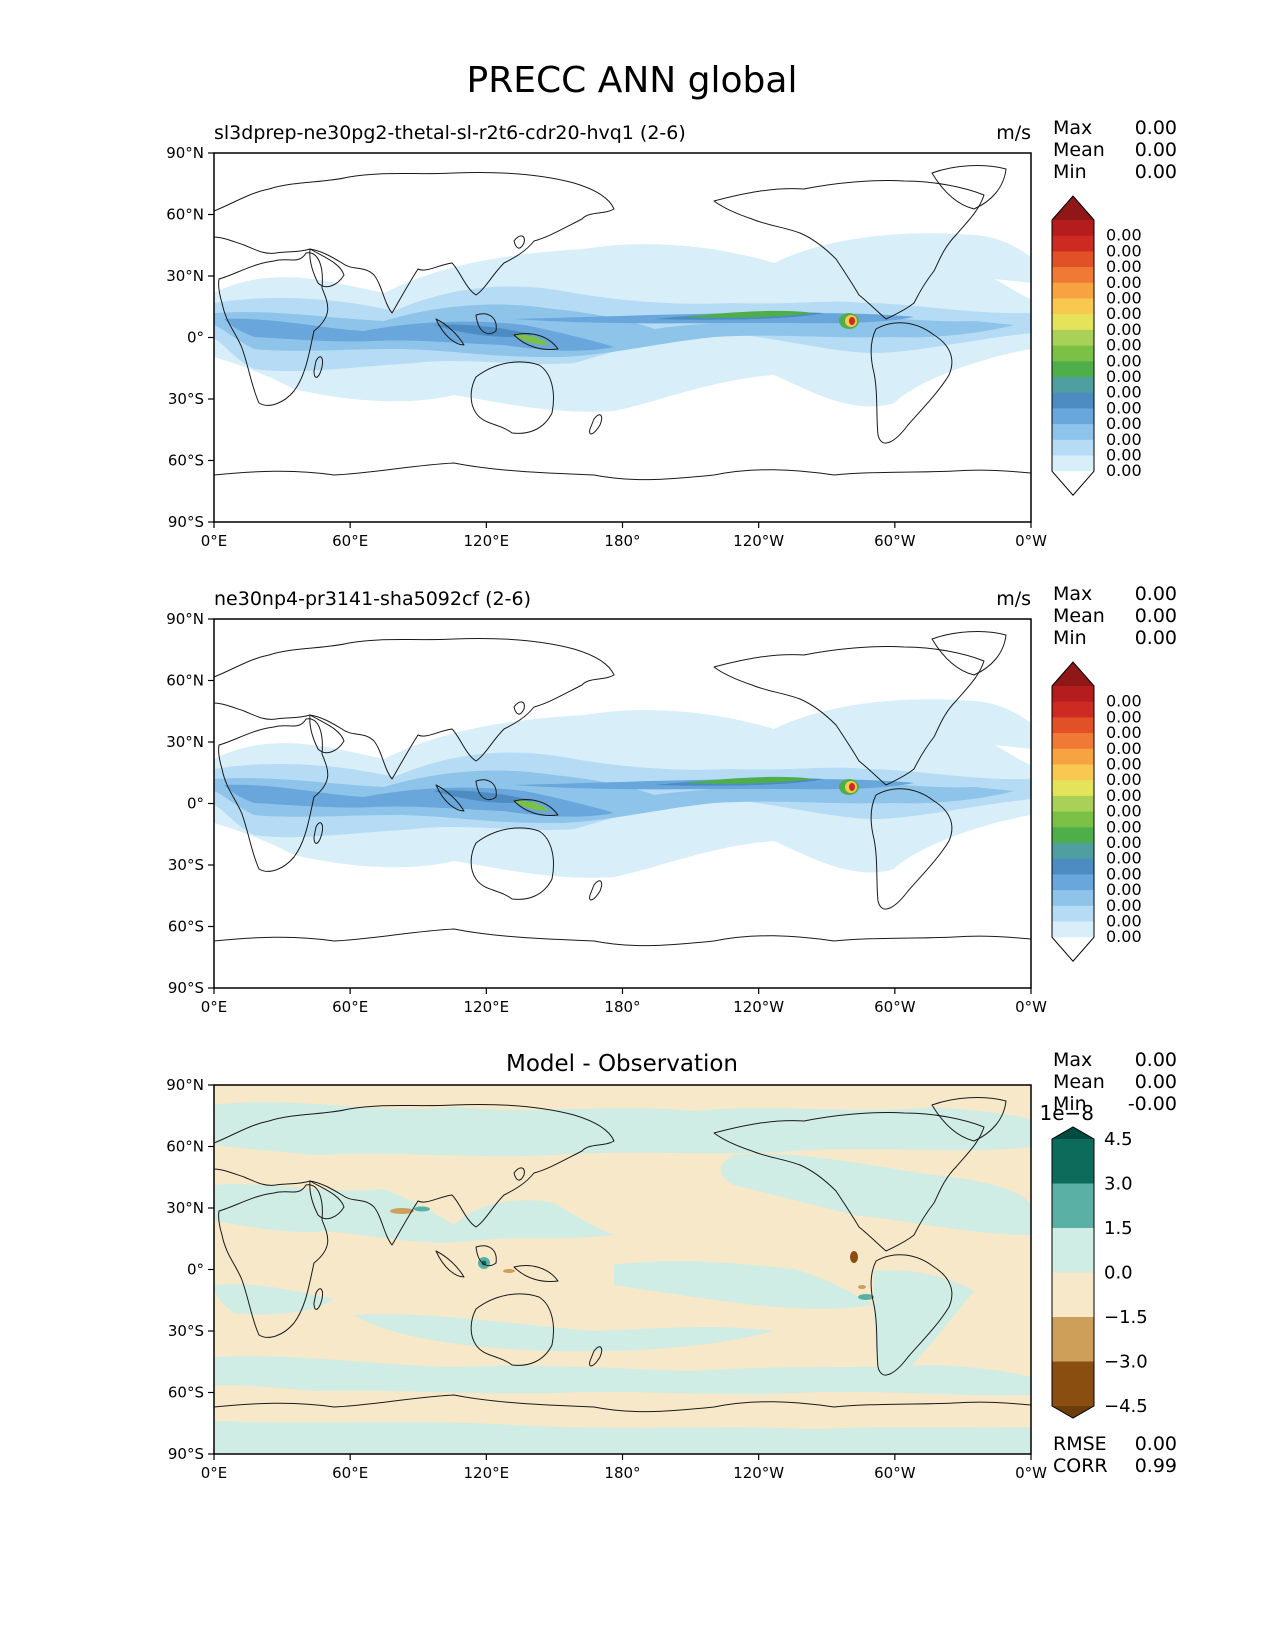 Image resolution: width=1275 pixels, height=1650 pixels. Describe the element at coordinates (1118, 1184) in the screenshot. I see `colorbar-tick-label: 3.0` at that location.